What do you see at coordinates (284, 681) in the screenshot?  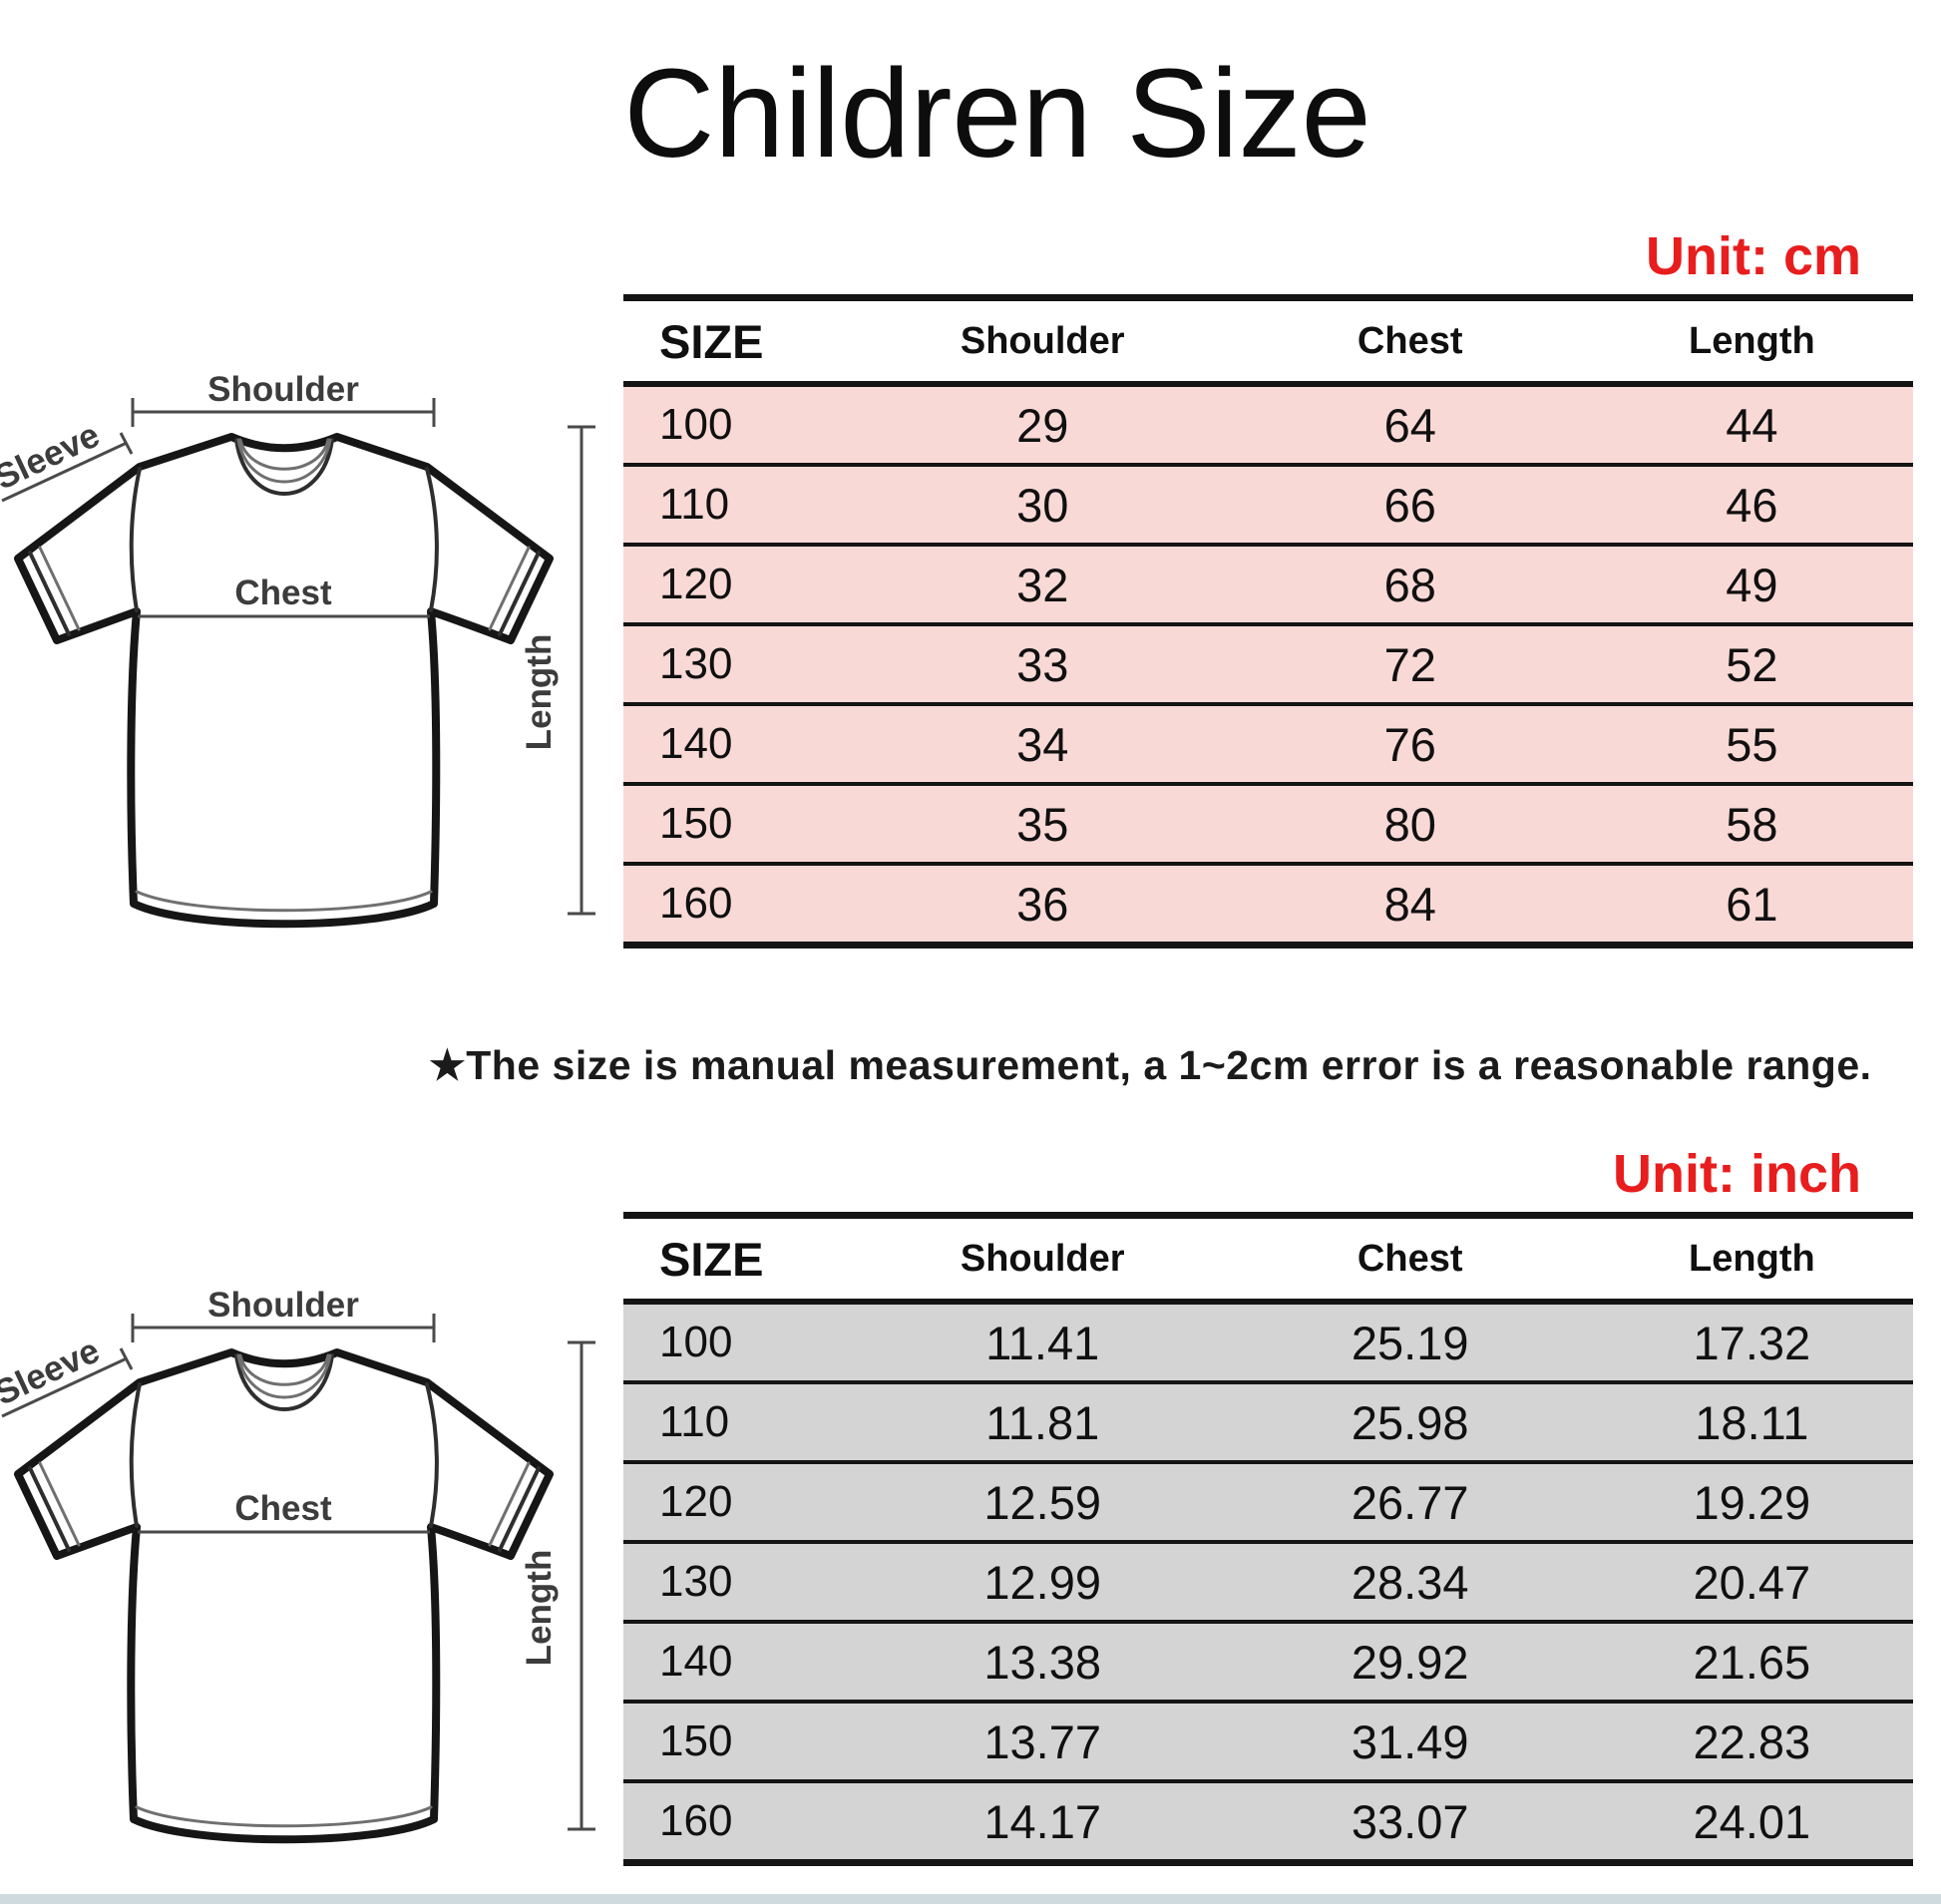 I see `tshirt-outline-shape` at bounding box center [284, 681].